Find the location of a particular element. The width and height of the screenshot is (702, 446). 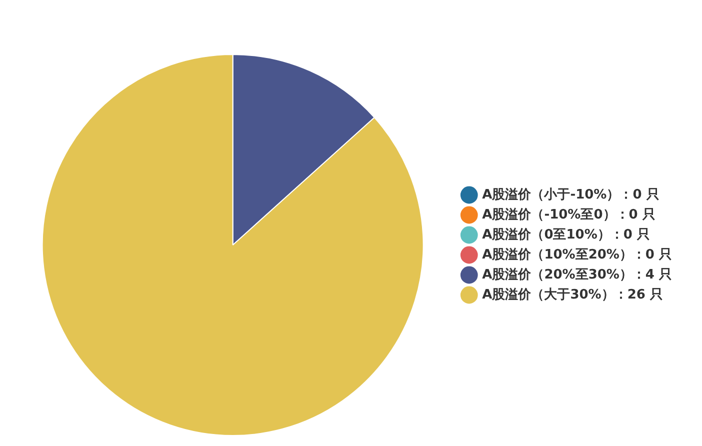

legend-label: A股溢价（10%至20%）：0 只 is located at coordinates (577, 254).